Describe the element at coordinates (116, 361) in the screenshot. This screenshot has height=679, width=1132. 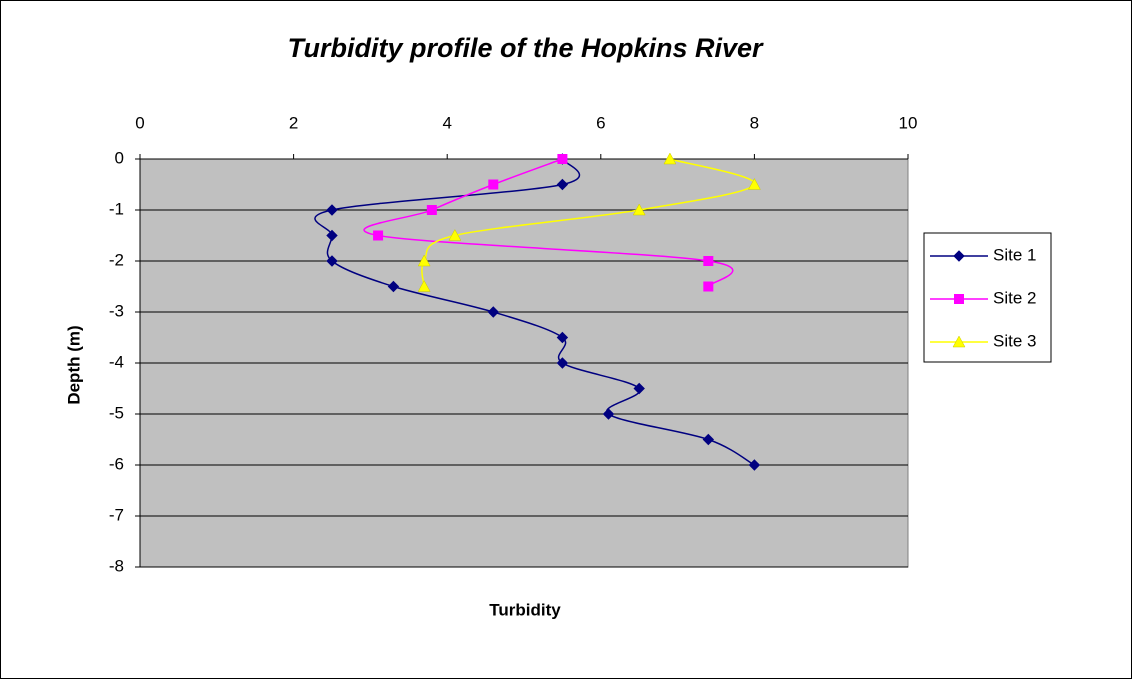
I see `y-tick-label: -4` at that location.